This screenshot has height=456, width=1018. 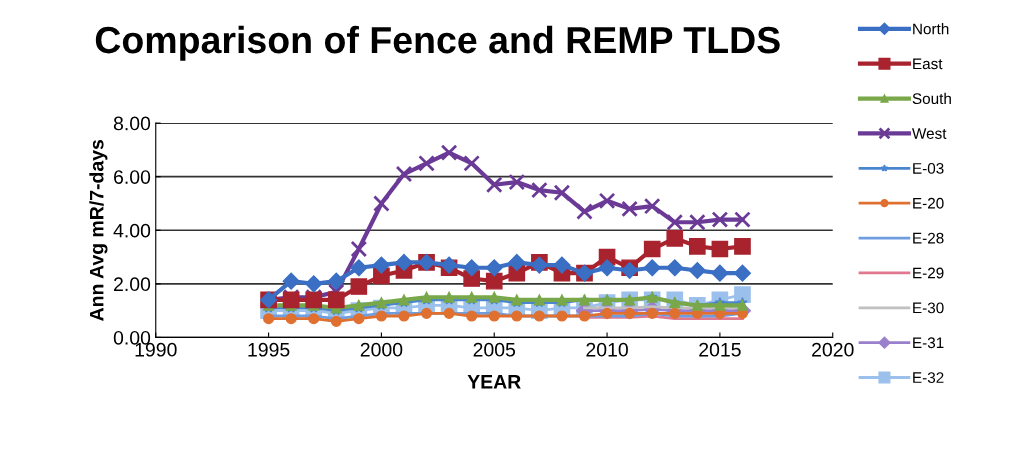 I want to click on legend-label: South, so click(x=931, y=98).